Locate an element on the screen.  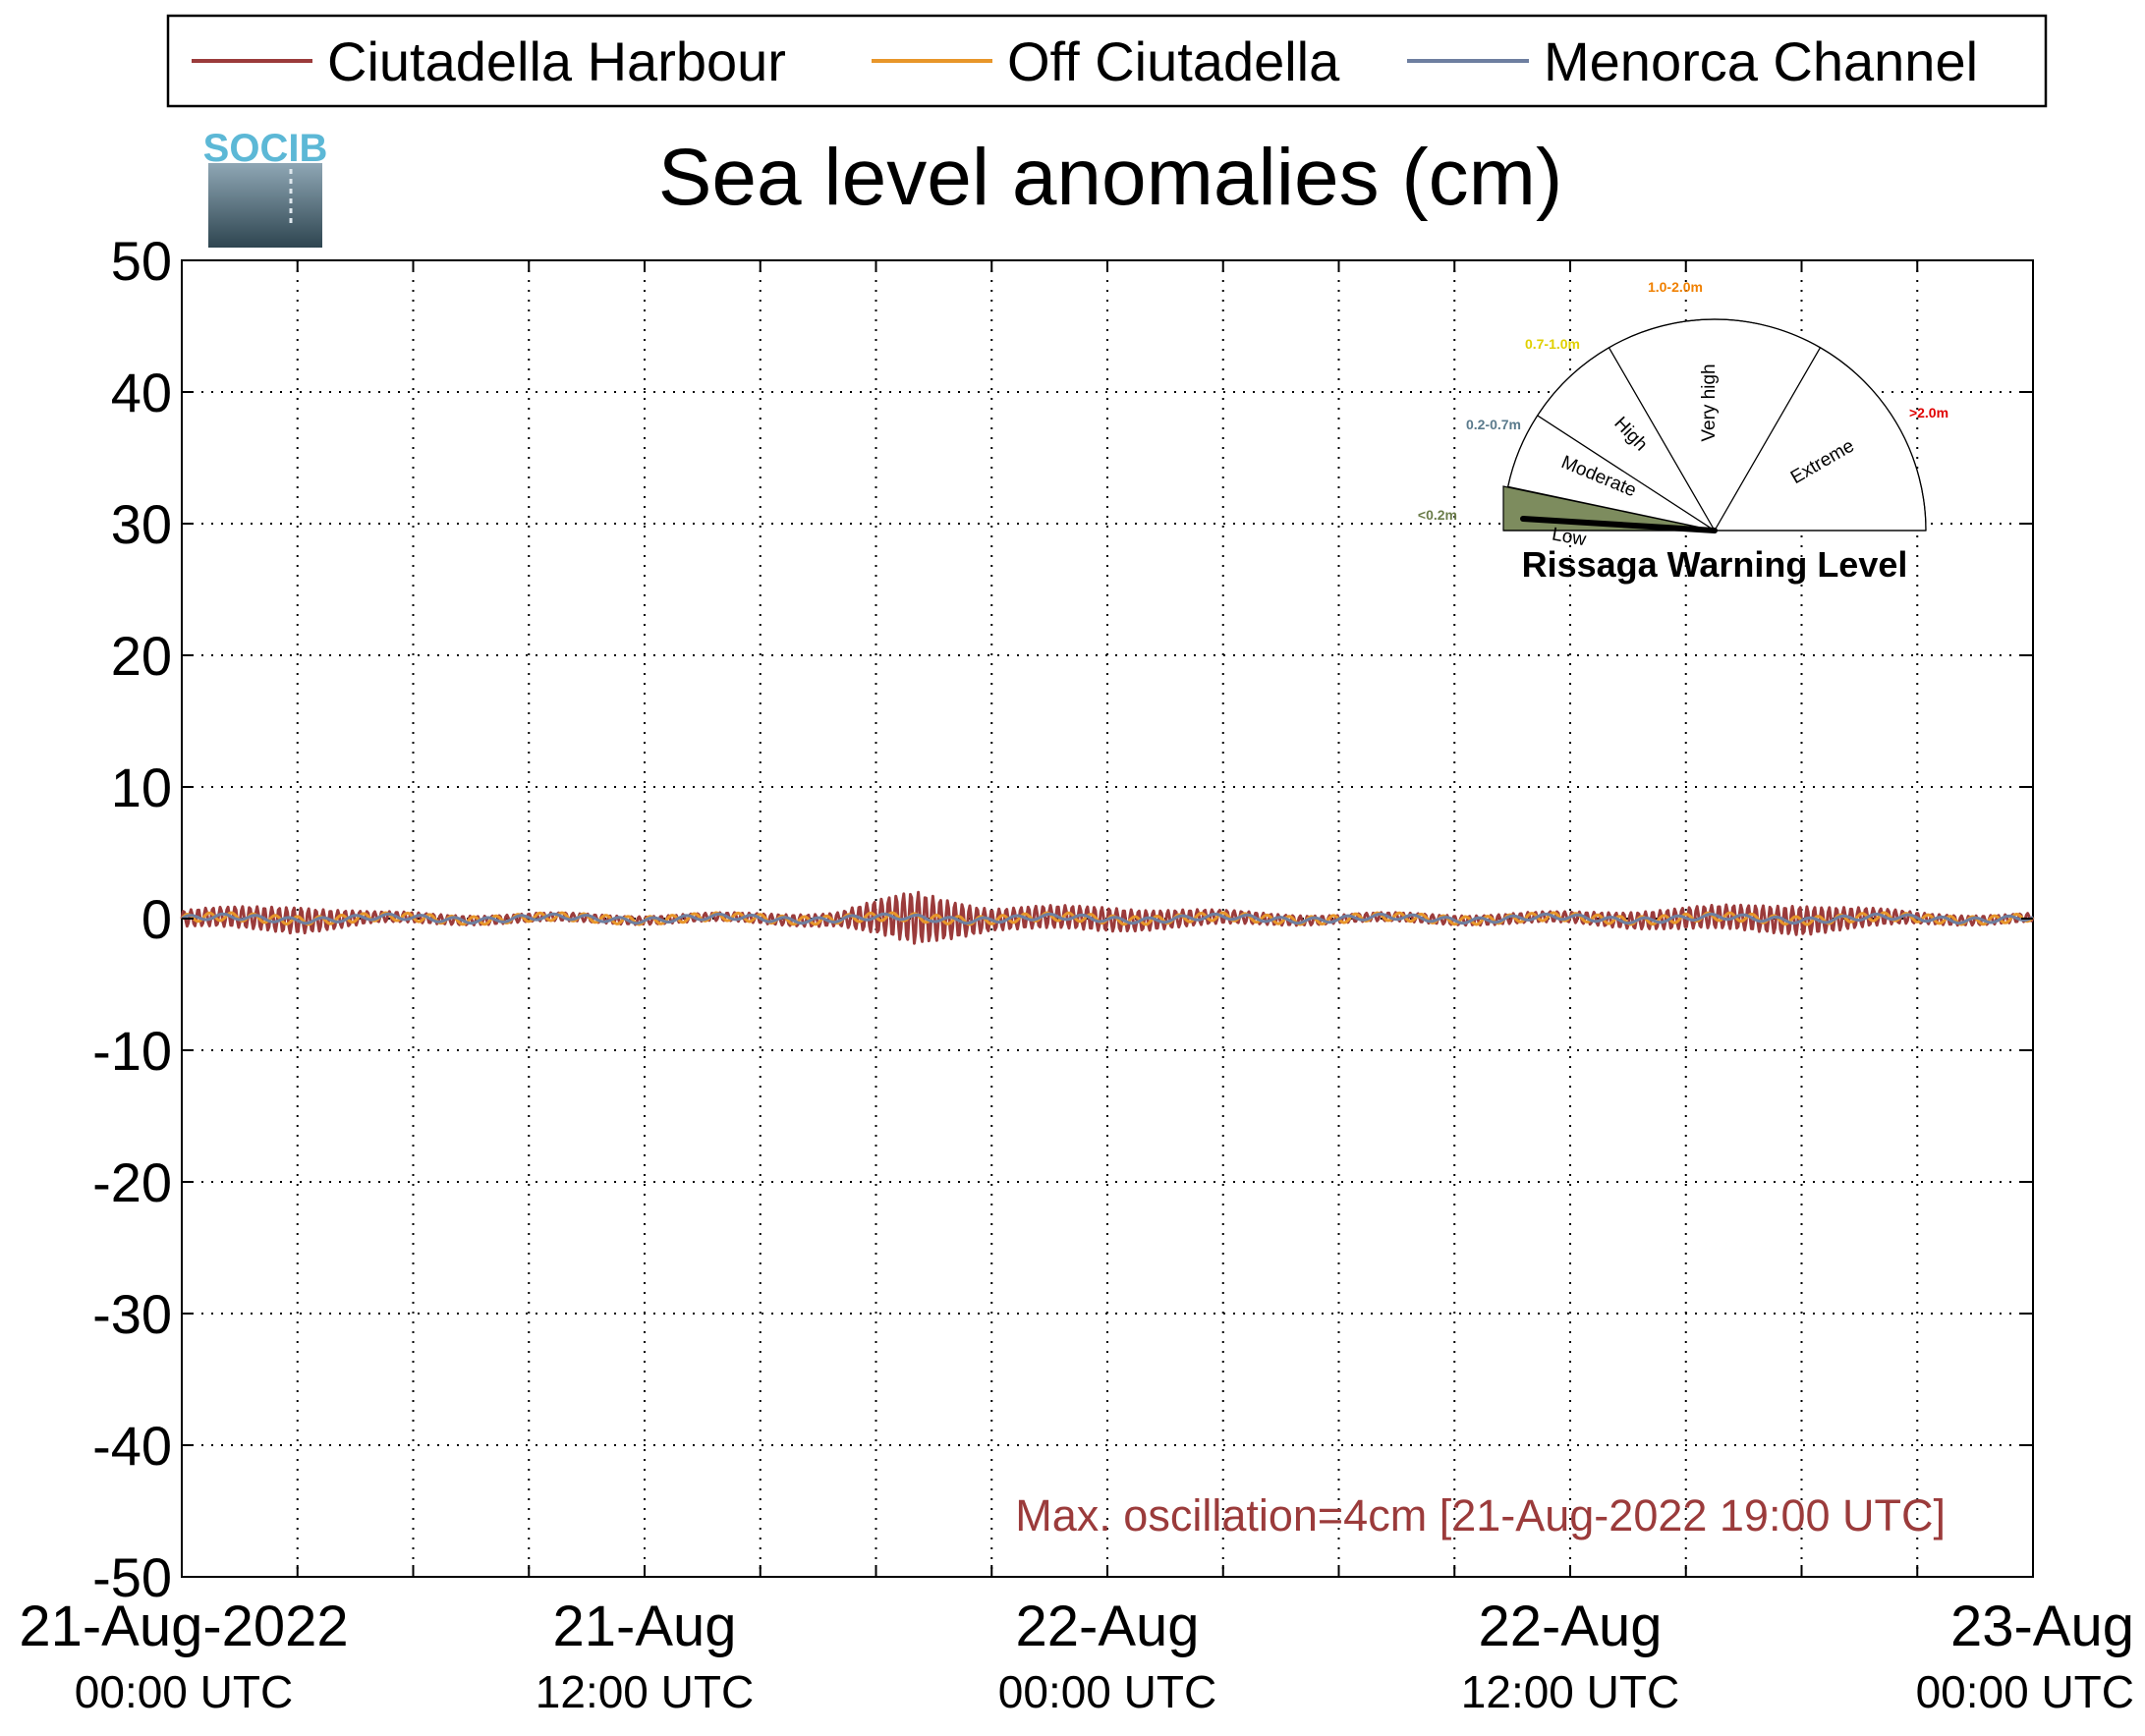
y-tick-label: 40 is located at coordinates (141, 392).